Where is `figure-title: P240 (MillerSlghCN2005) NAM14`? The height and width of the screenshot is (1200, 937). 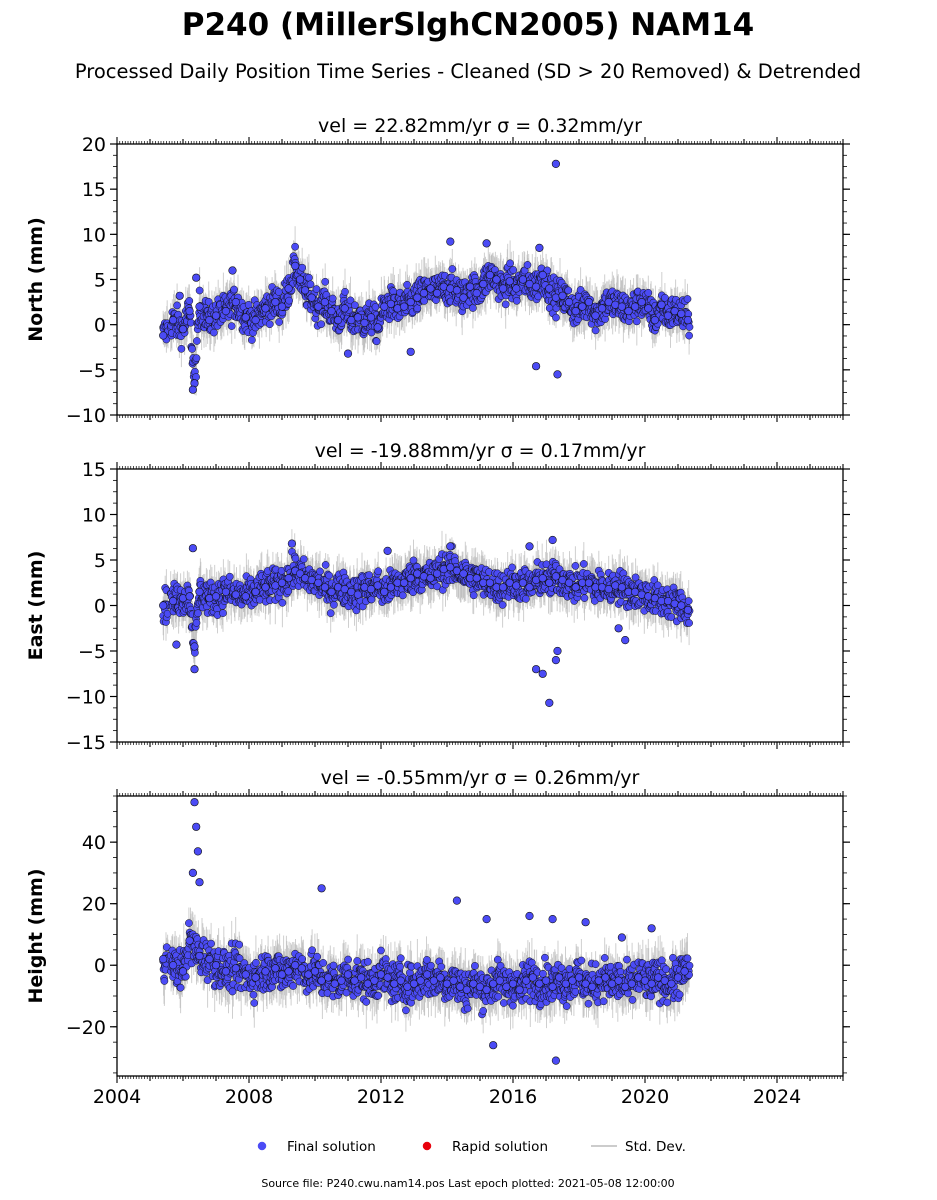
figure-title: P240 (MillerSlghCN2005) NAM14 is located at coordinates (468, 25).